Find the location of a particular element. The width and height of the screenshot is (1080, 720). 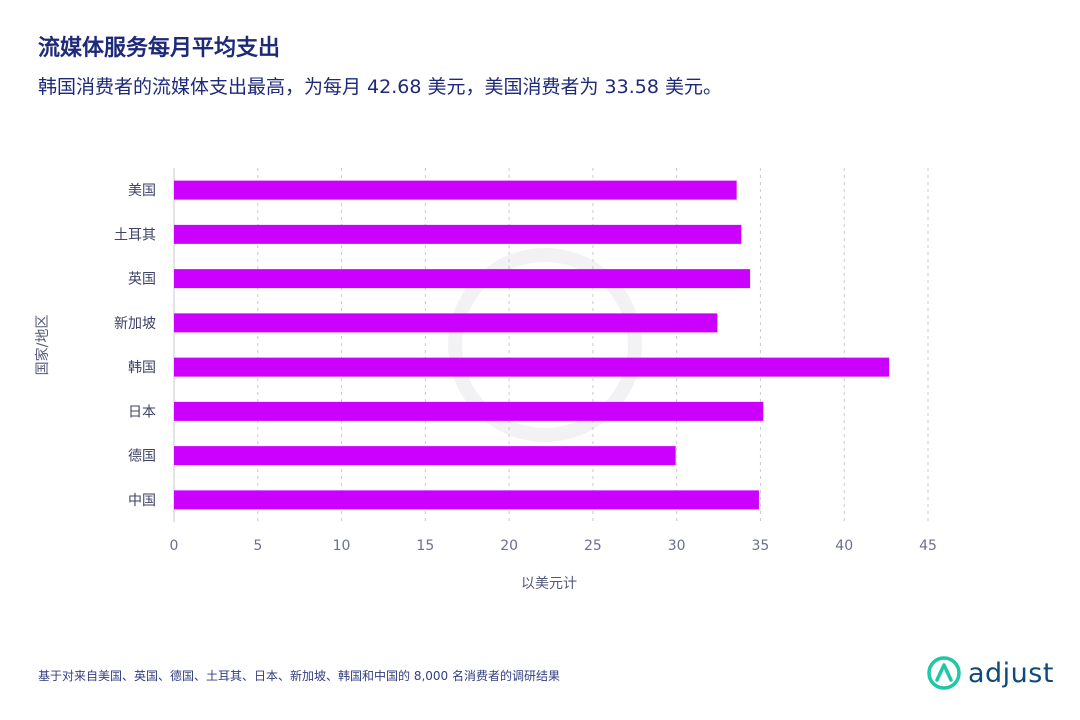

category-label-5: 日本 is located at coordinates (142, 412).